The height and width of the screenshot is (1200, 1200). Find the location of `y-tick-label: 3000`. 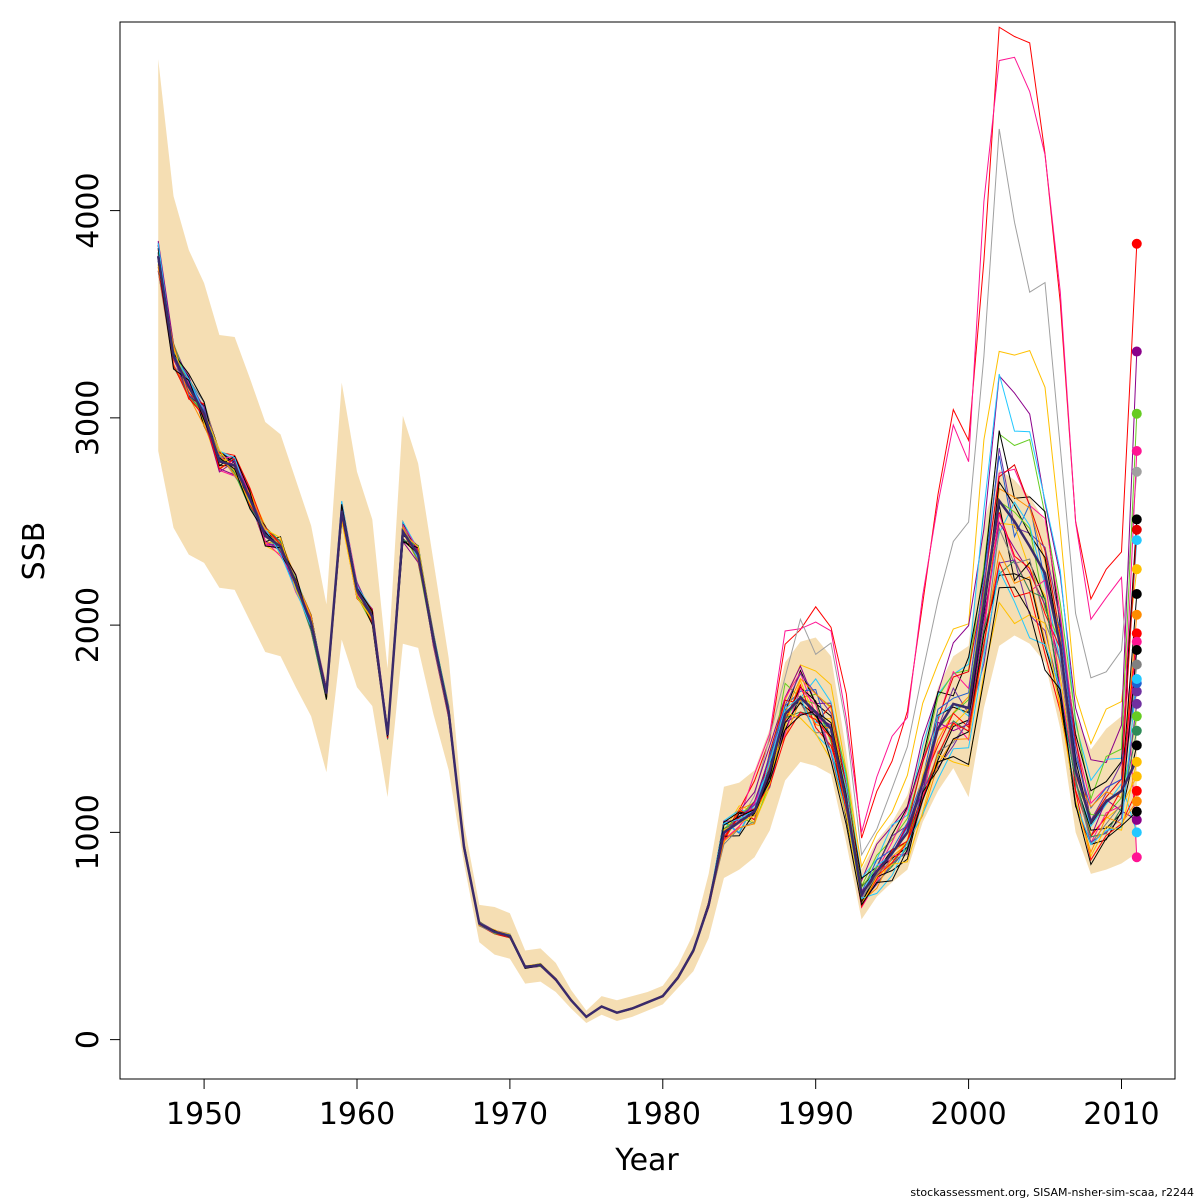

y-tick-label: 3000 is located at coordinates (88, 418).